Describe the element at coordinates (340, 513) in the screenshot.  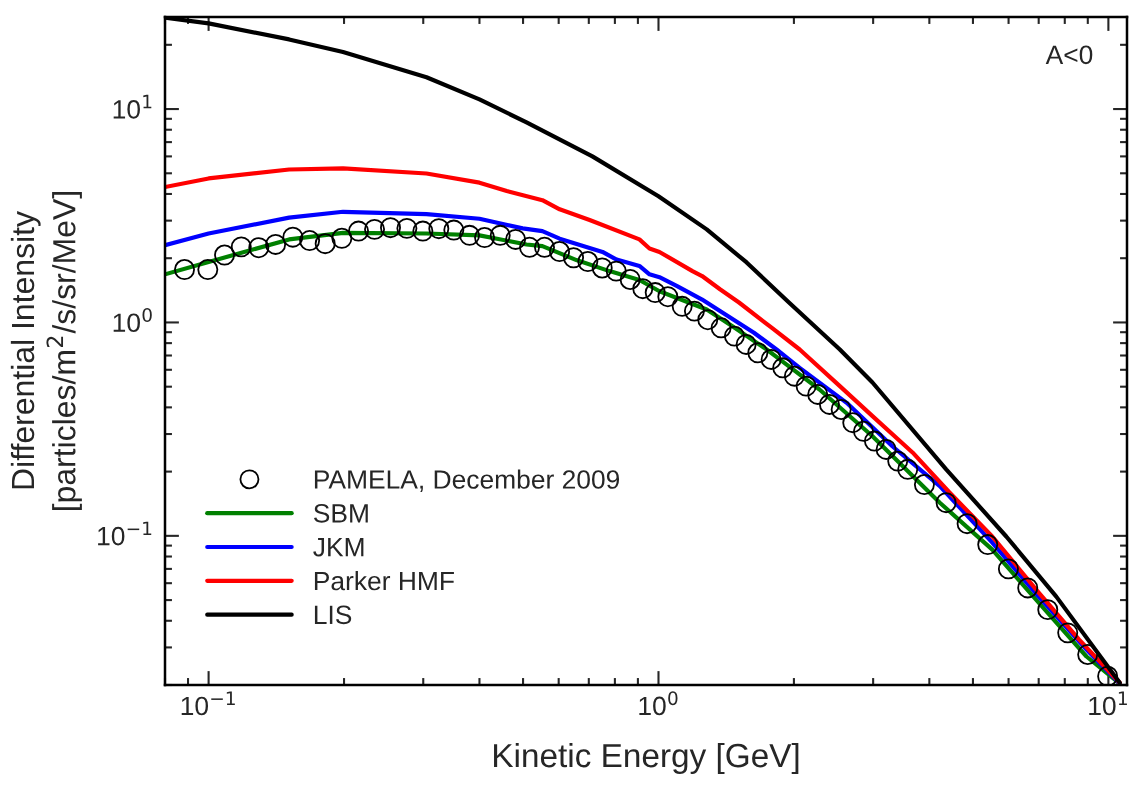
I see `legend-label: SBM` at that location.